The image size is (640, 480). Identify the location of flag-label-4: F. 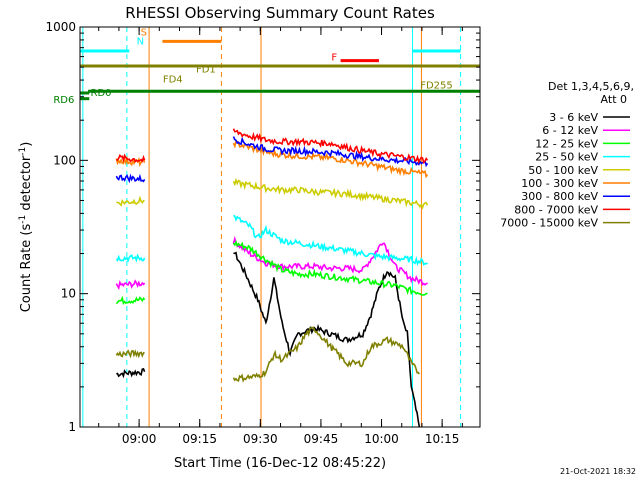
(334, 58).